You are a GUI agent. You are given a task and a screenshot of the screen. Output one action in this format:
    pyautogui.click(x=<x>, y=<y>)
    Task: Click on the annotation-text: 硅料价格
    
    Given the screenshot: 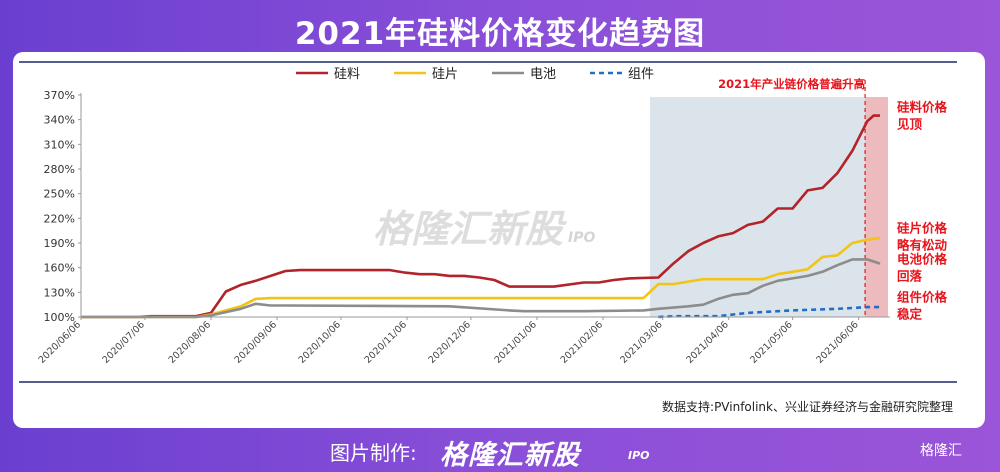 What is the action you would take?
    pyautogui.click(x=922, y=107)
    